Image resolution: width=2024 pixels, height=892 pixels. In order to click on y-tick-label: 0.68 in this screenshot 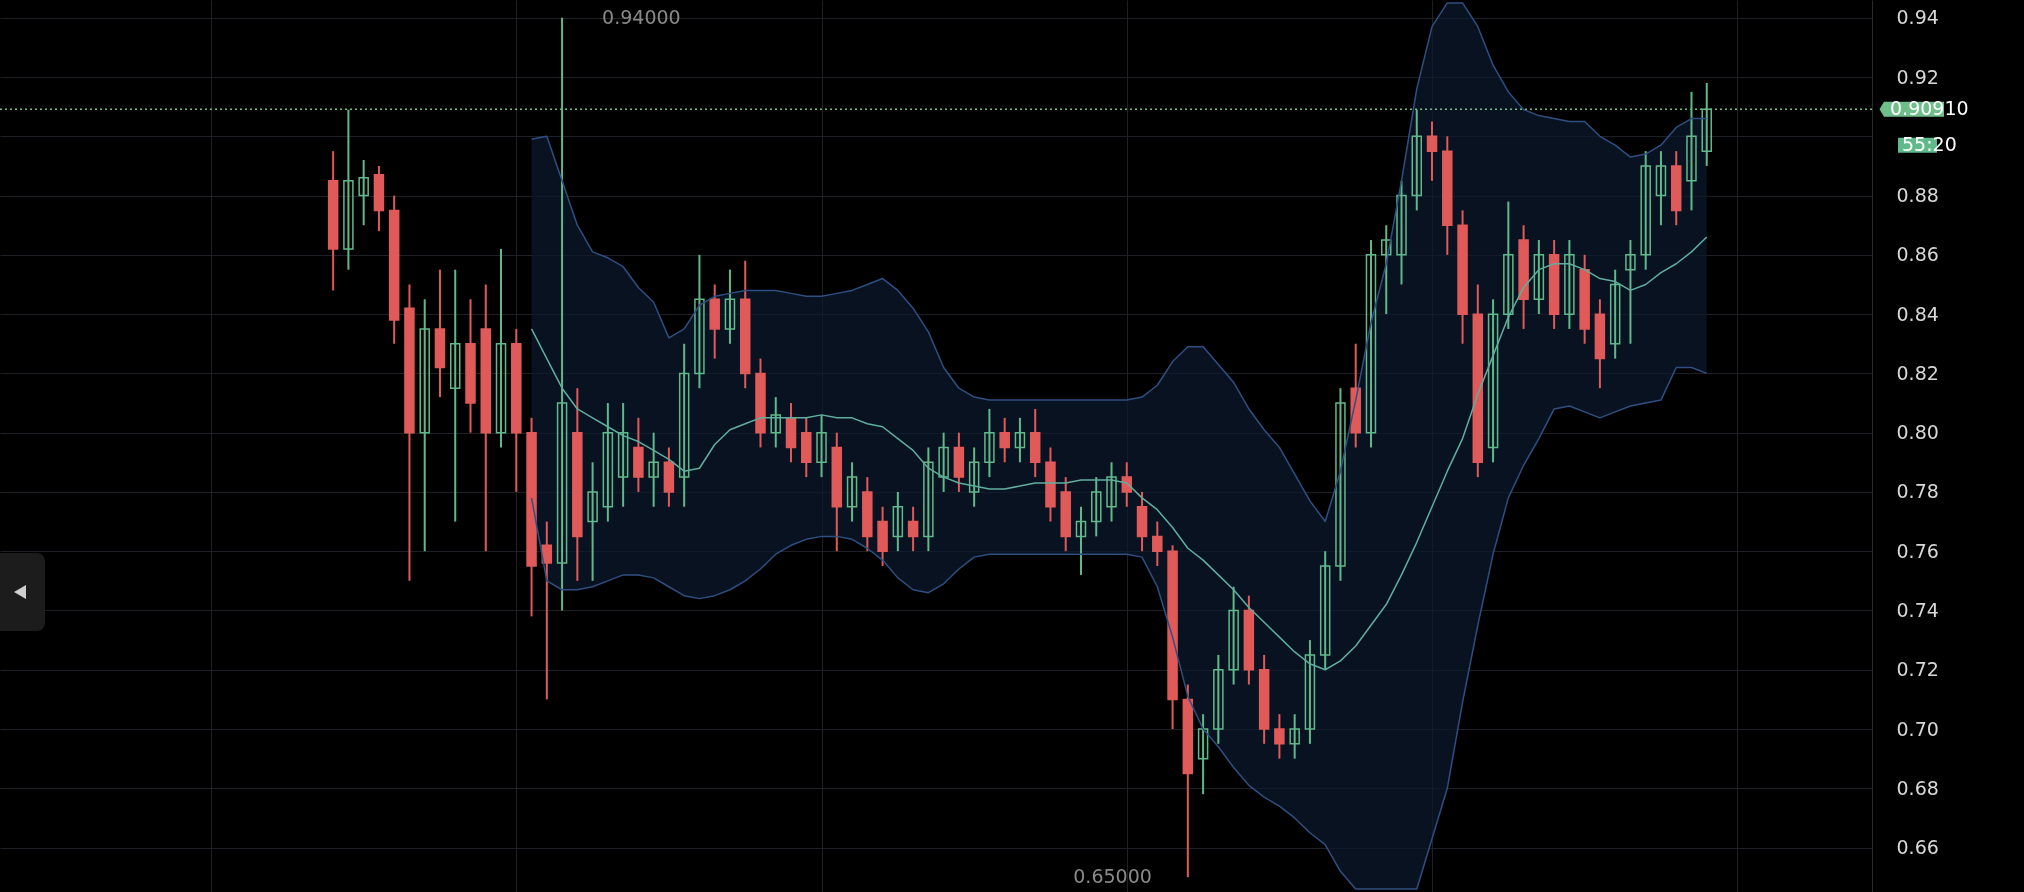, I will do `click(1917, 787)`.